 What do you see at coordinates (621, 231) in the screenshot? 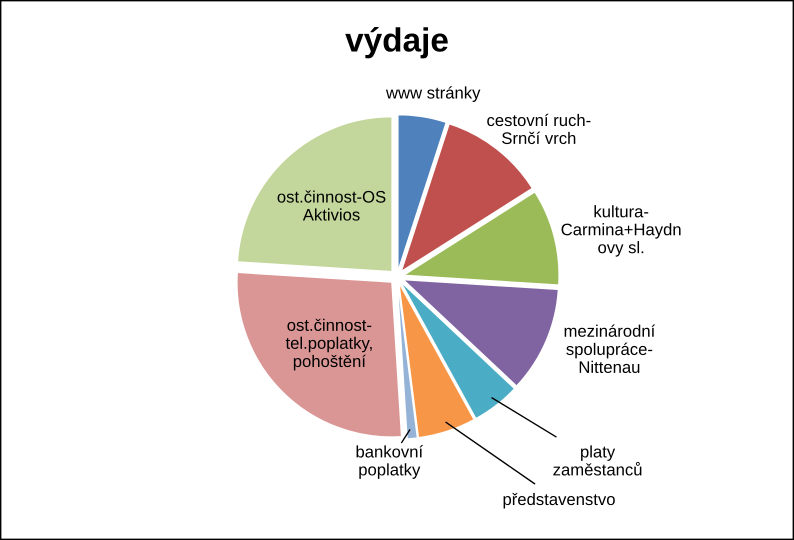
I see `slice-label: kultura- Carmina+Haydn ovy sl.` at bounding box center [621, 231].